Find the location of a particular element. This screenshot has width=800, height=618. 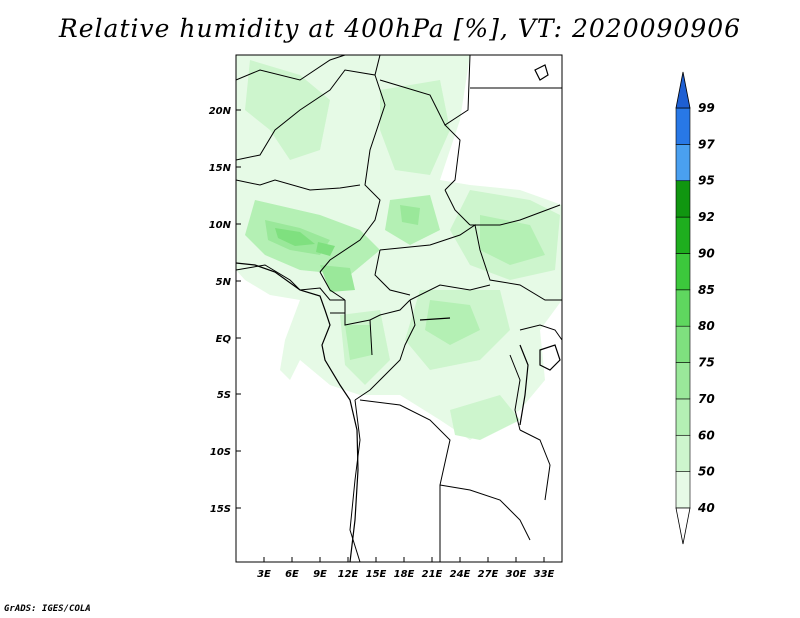

colorbar-label: 92 is located at coordinates (706, 217).